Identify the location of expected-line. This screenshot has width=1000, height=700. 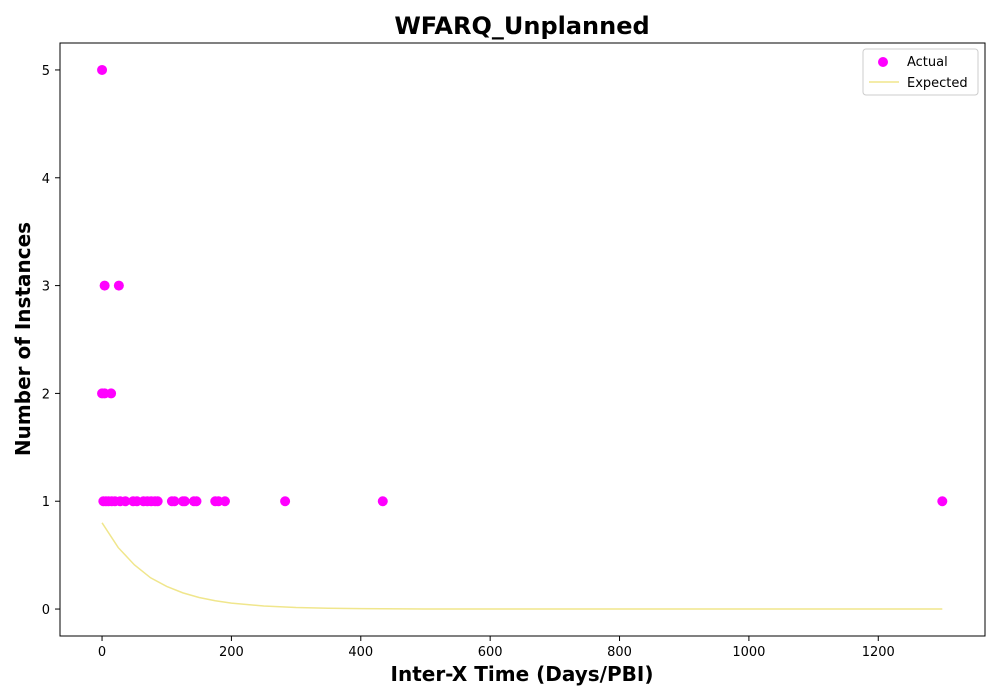
(522, 566).